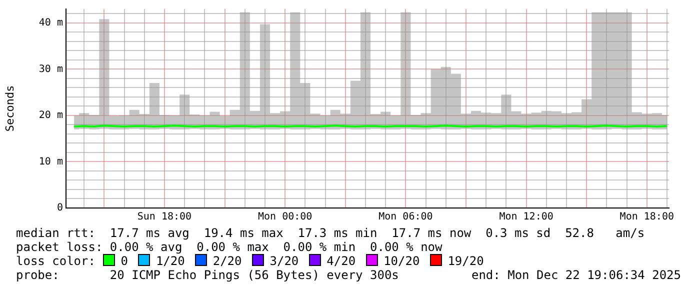  I want to click on legend-label: 1/20, so click(170, 261).